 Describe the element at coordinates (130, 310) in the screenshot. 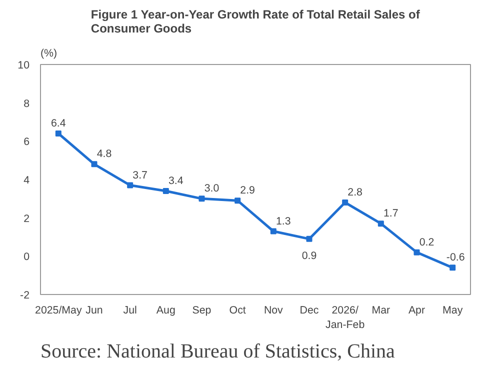

I see `x-tick-label: Jul` at that location.